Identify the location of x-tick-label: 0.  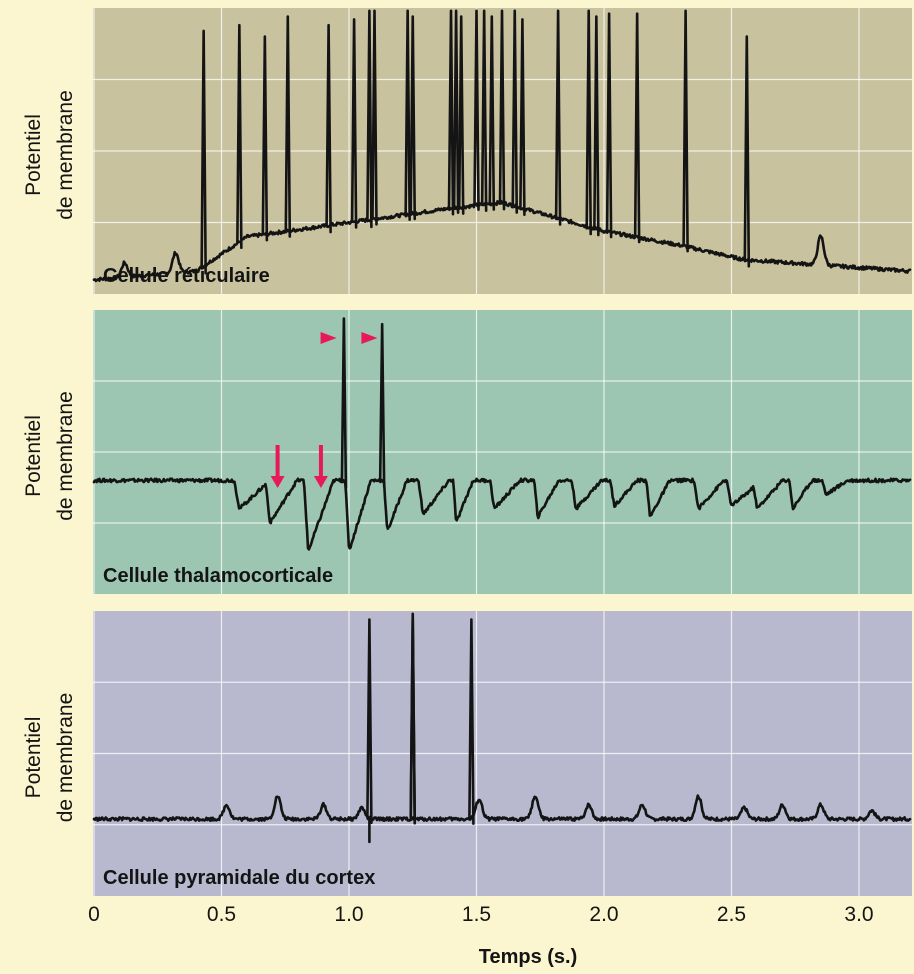
(94, 914).